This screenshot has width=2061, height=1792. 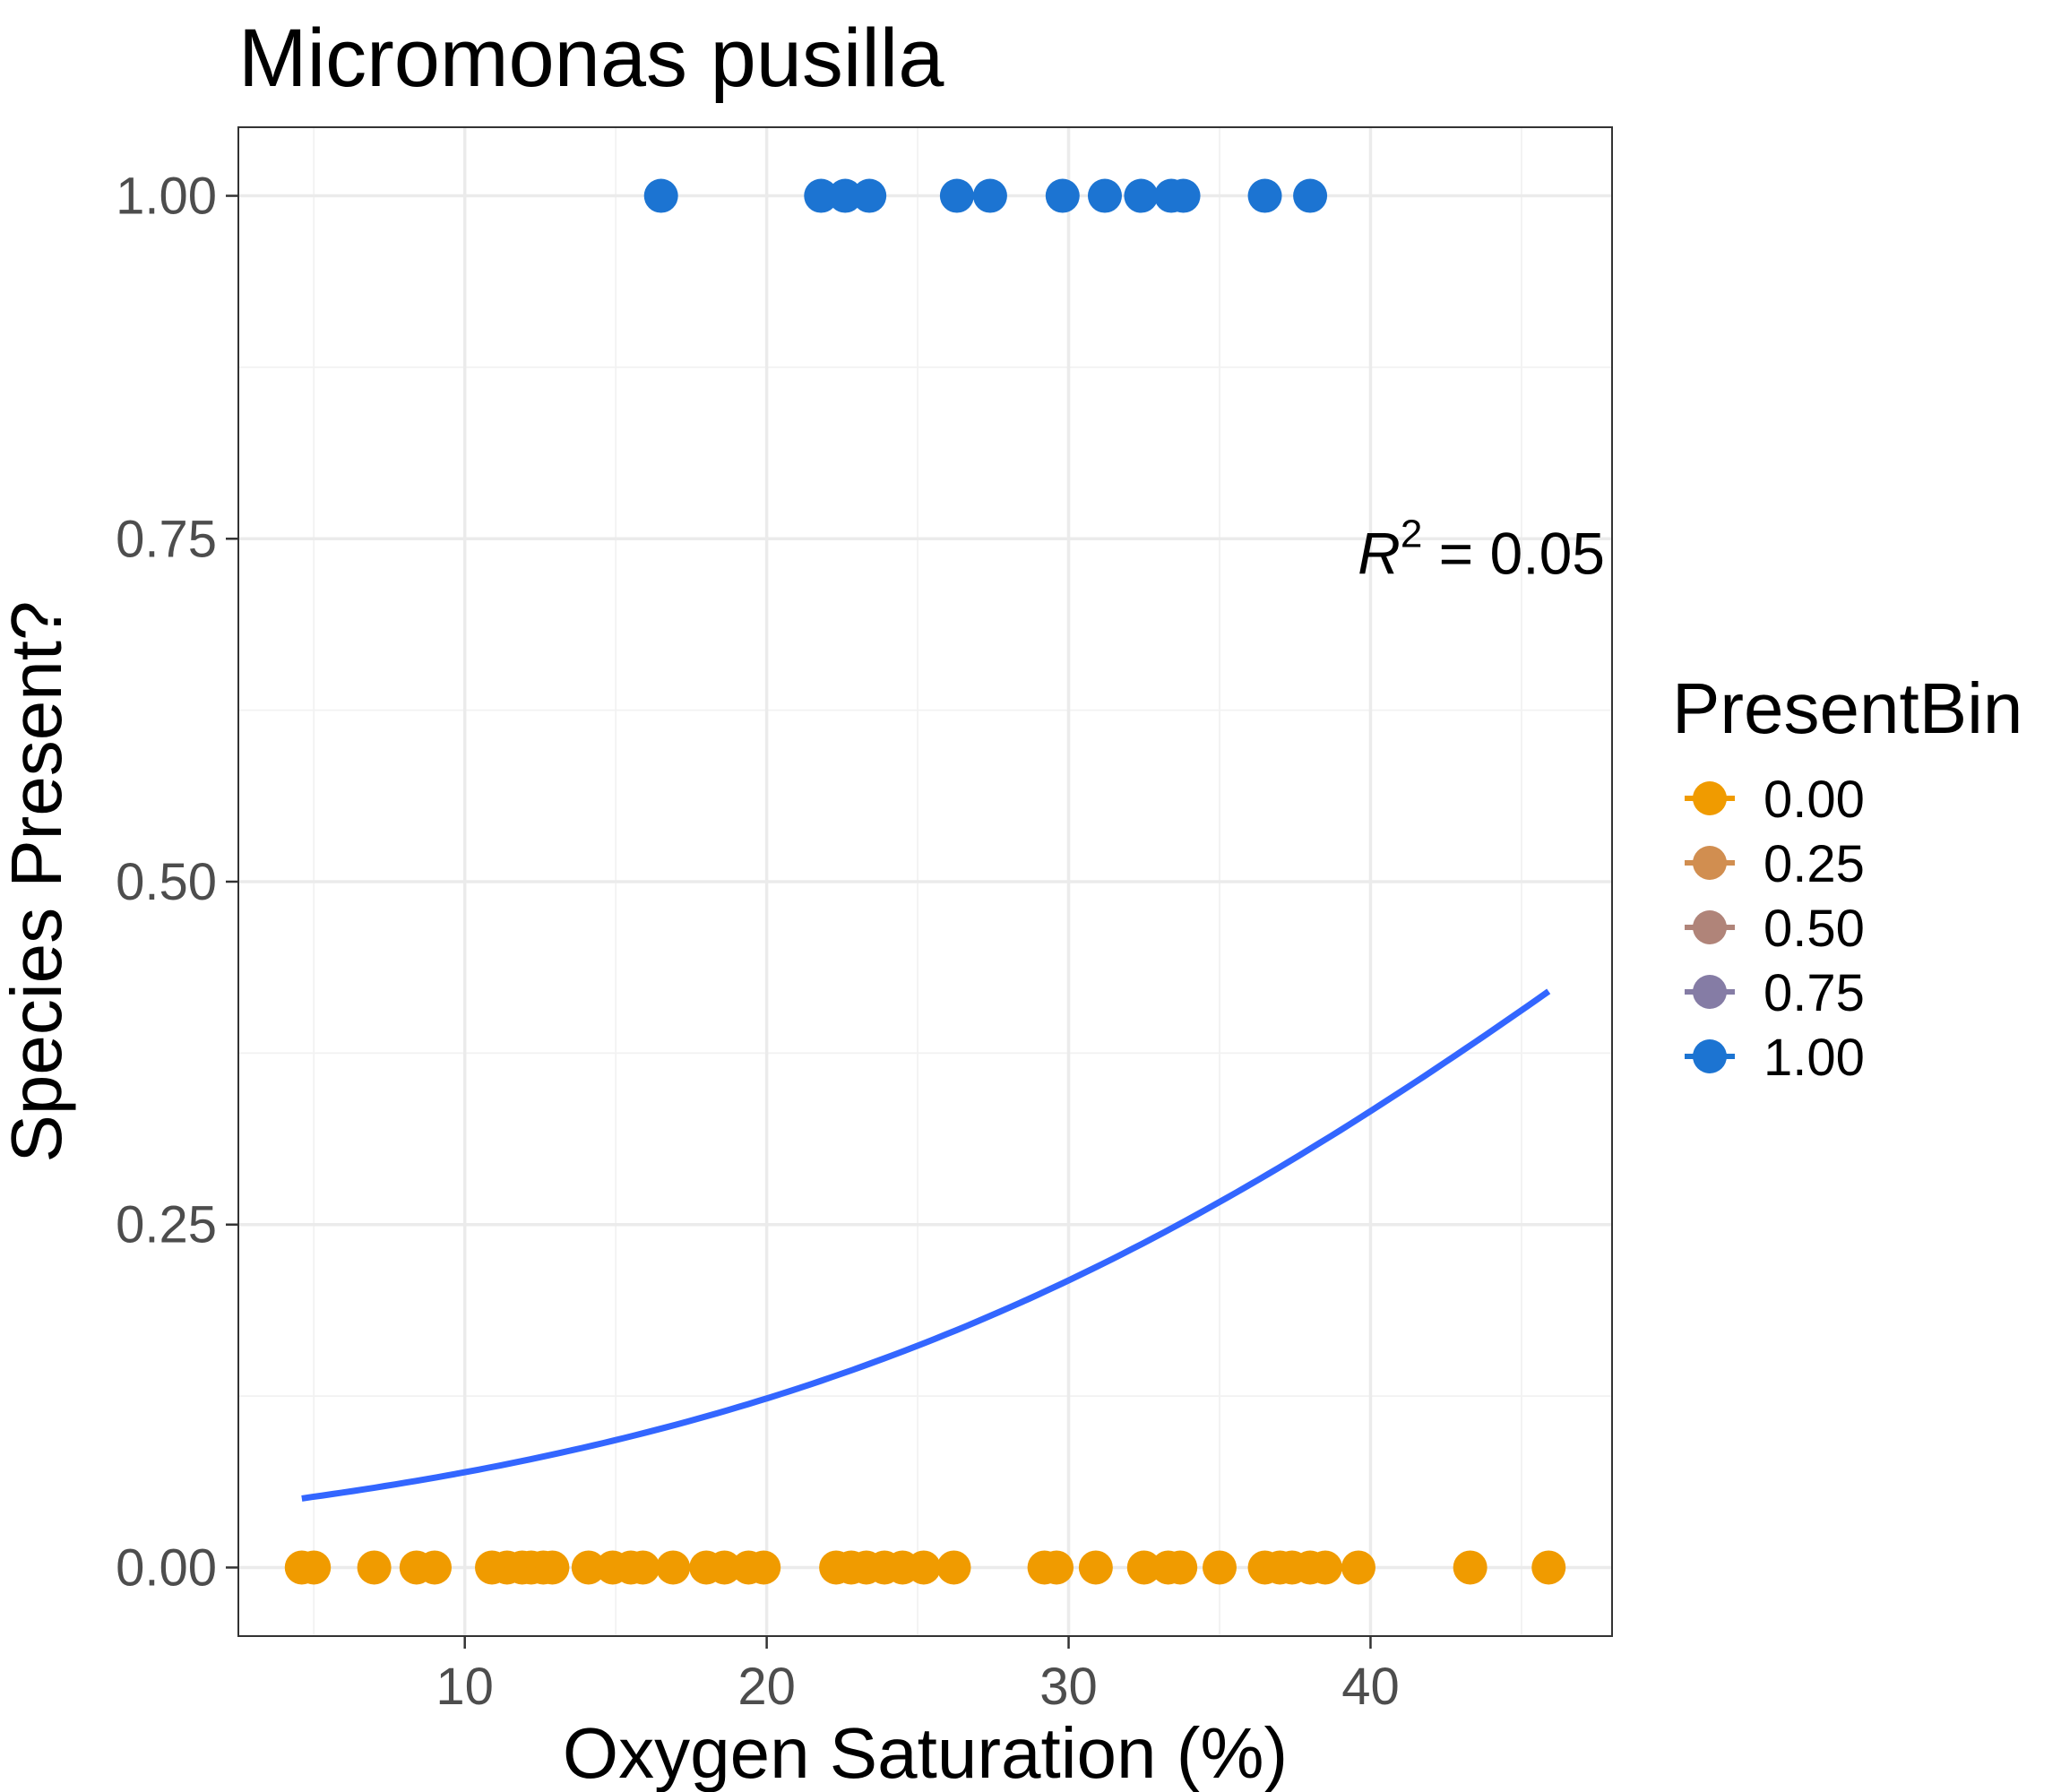 I want to click on legend: PresentBin 0.00 0.25 0.50 0.75 1.00, so click(x=1847, y=877).